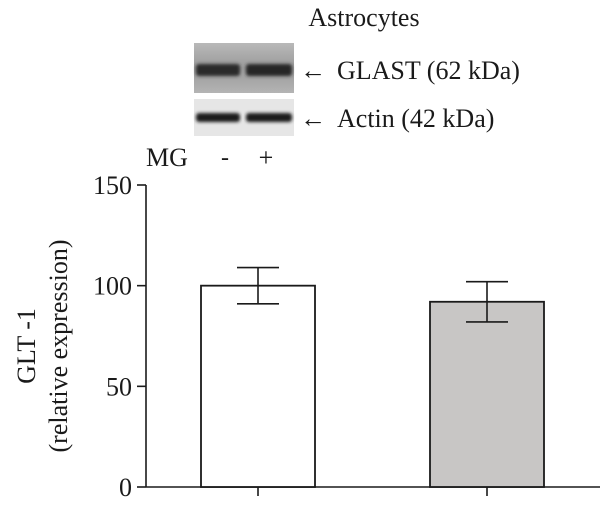  What do you see at coordinates (313, 118) in the screenshot?
I see `blot-arrow-actin: ←` at bounding box center [313, 118].